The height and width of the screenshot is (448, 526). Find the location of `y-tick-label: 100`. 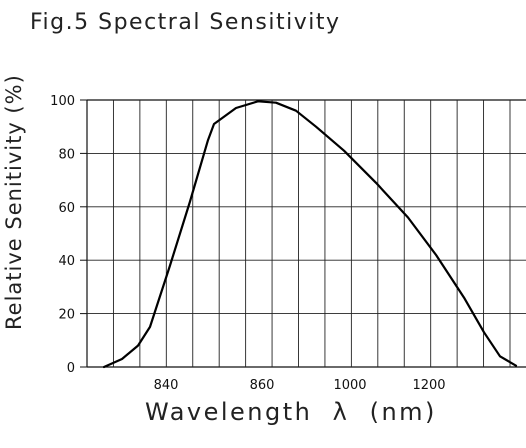

y-tick-label: 100 is located at coordinates (62, 101).